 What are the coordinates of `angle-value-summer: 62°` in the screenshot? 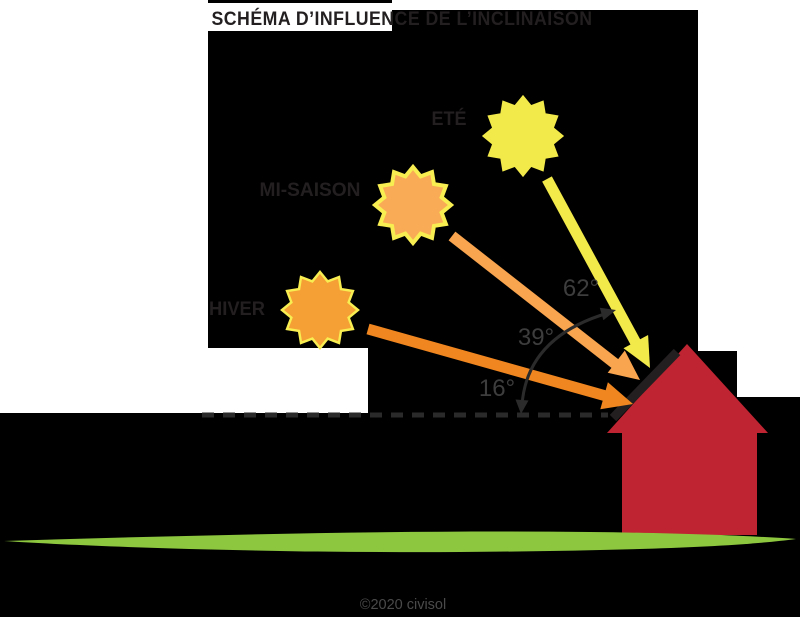 It's located at (581, 288).